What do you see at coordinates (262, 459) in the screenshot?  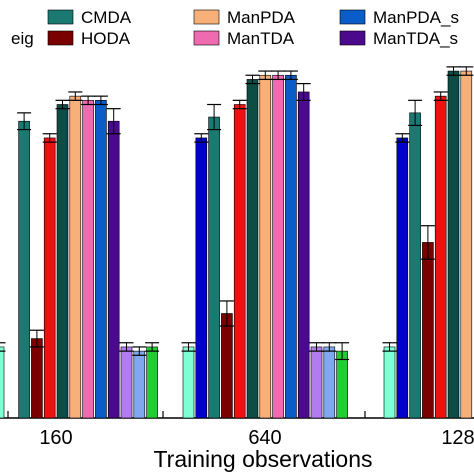 I see `x-axis-title: Training observations` at bounding box center [262, 459].